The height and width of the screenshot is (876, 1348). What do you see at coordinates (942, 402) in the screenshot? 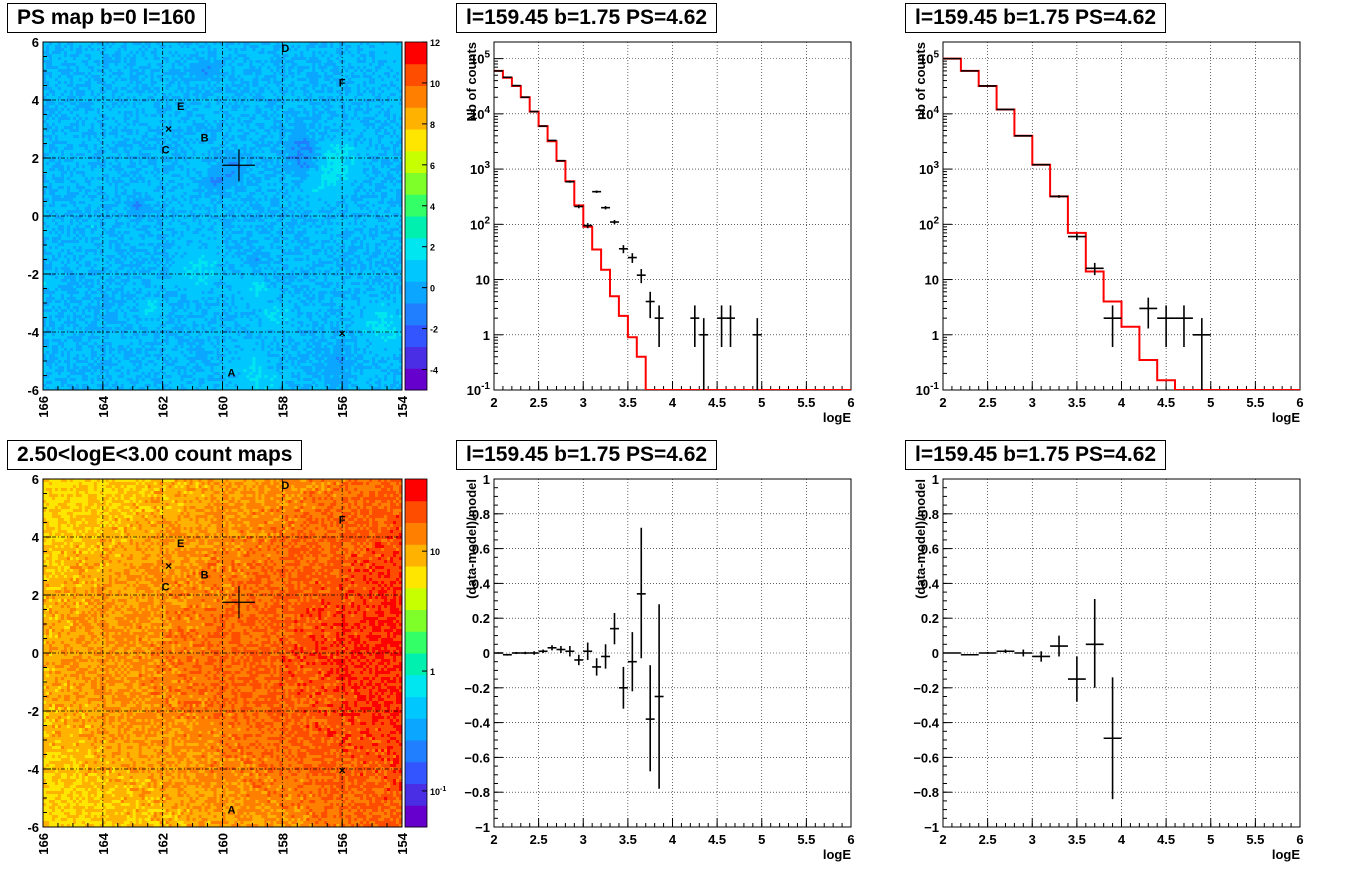
I see `x-tick-label: 2` at bounding box center [942, 402].